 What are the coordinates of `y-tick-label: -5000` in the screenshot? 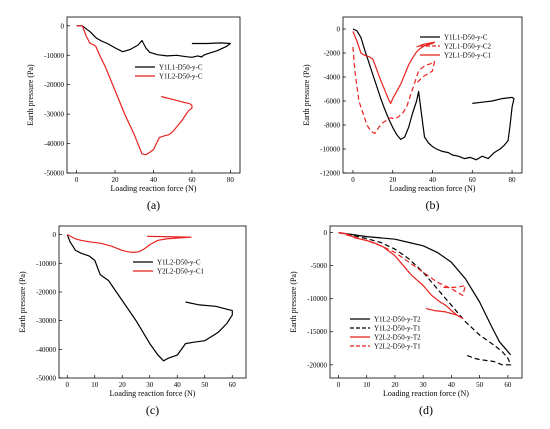 It's located at (319, 266).